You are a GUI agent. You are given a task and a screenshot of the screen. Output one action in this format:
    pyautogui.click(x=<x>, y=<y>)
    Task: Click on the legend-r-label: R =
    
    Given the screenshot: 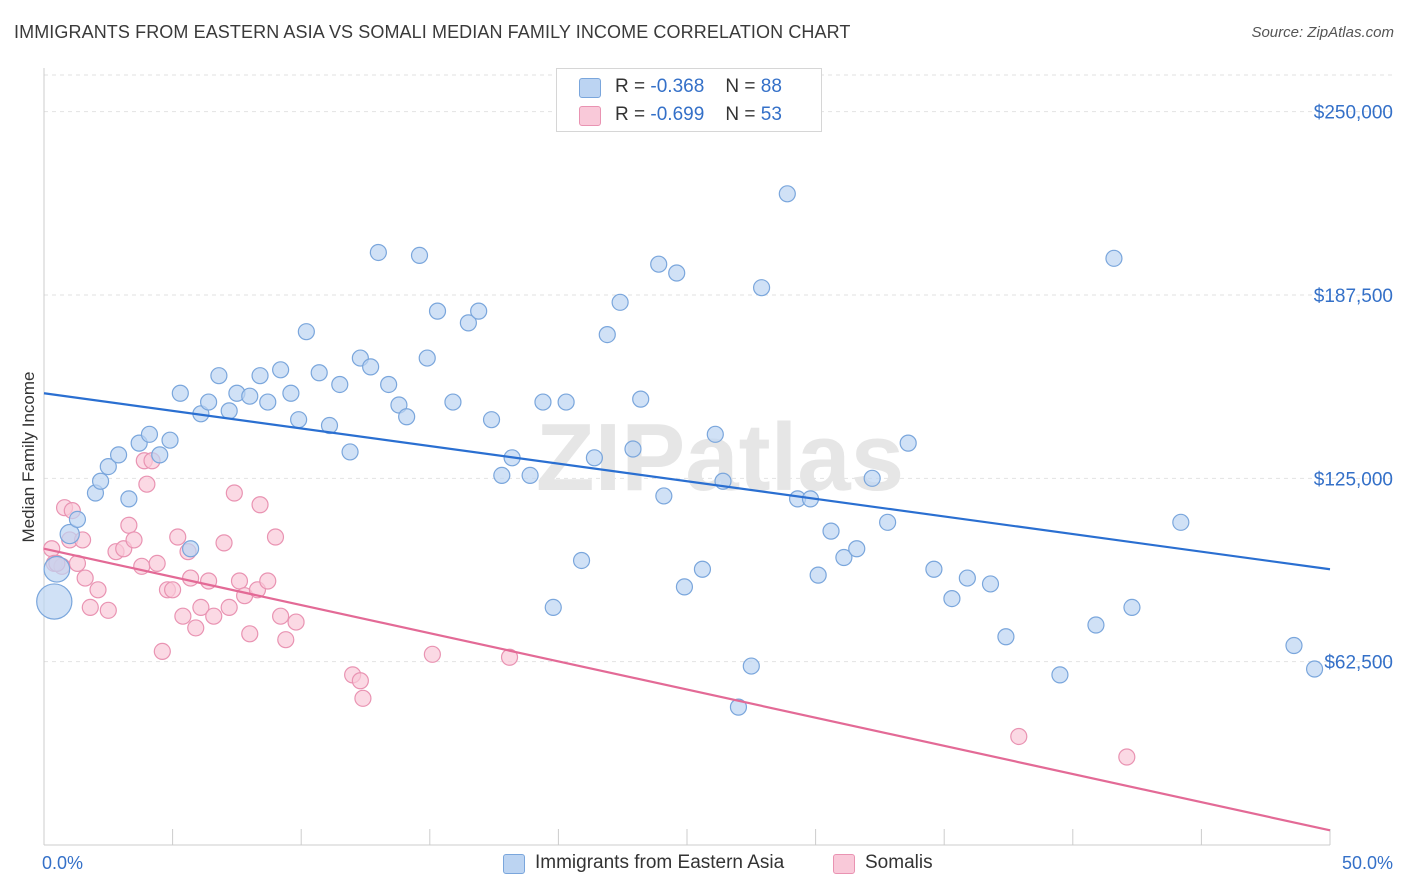 What is the action you would take?
    pyautogui.click(x=630, y=114)
    